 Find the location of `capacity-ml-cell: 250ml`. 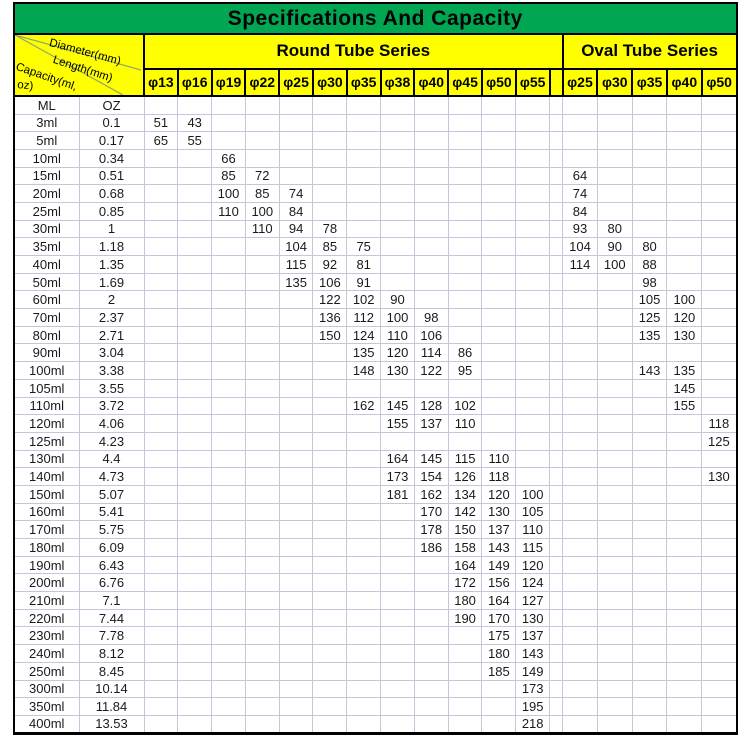

capacity-ml-cell: 250ml is located at coordinates (46, 671).